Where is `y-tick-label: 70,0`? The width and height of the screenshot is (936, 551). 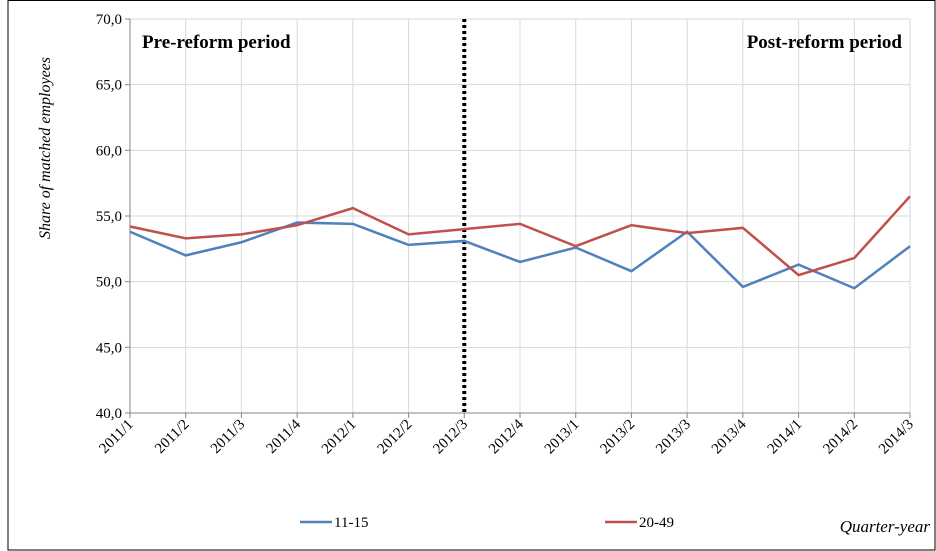
y-tick-label: 70,0 is located at coordinates (109, 20).